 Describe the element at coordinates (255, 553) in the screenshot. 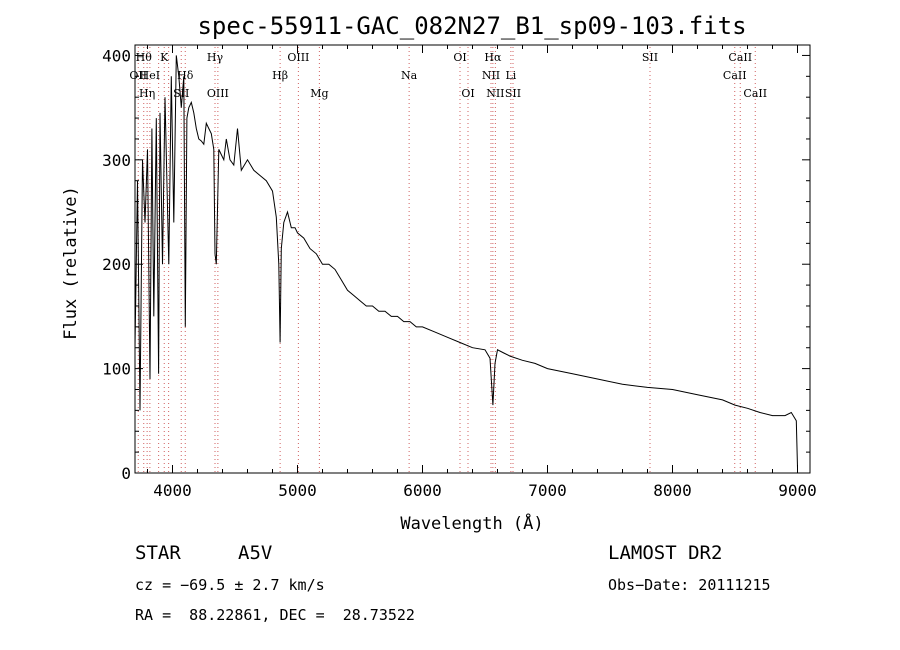

I see `object-subclass: A5V` at that location.